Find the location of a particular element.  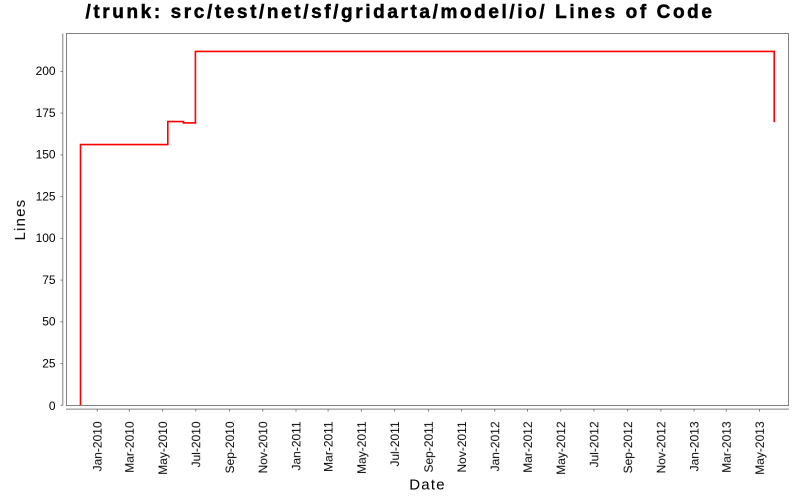

svg-text: Jul-2011 is located at coordinates (395, 443).